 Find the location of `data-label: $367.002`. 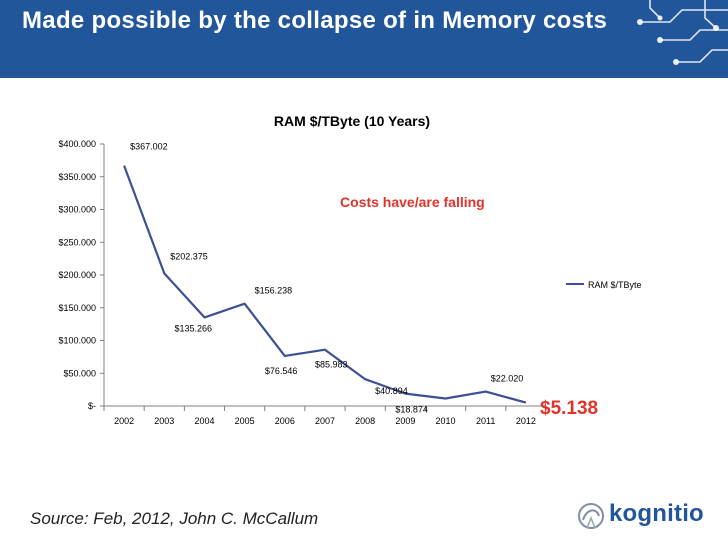

data-label: $367.002 is located at coordinates (149, 147).